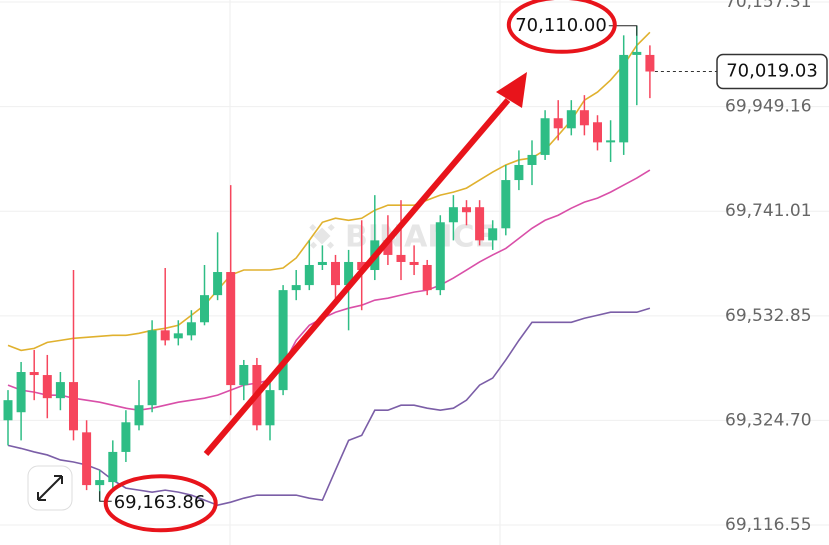 This screenshot has height=545, width=829. I want to click on expand-icon, so click(50, 488).